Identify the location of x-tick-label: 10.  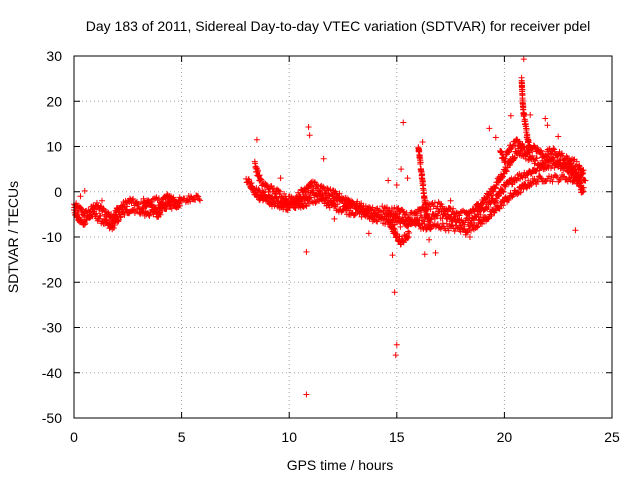
(289, 437).